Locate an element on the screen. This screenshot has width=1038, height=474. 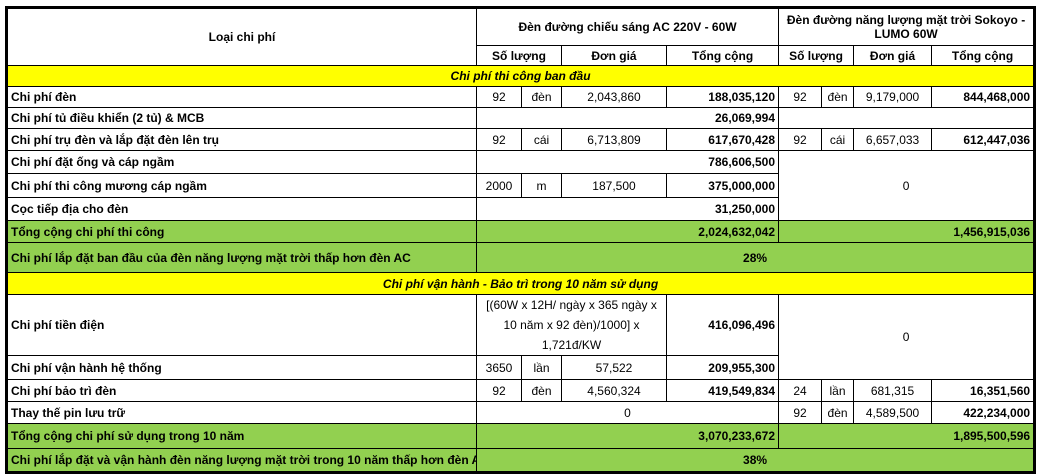
cell: 2000 is located at coordinates (499, 185).